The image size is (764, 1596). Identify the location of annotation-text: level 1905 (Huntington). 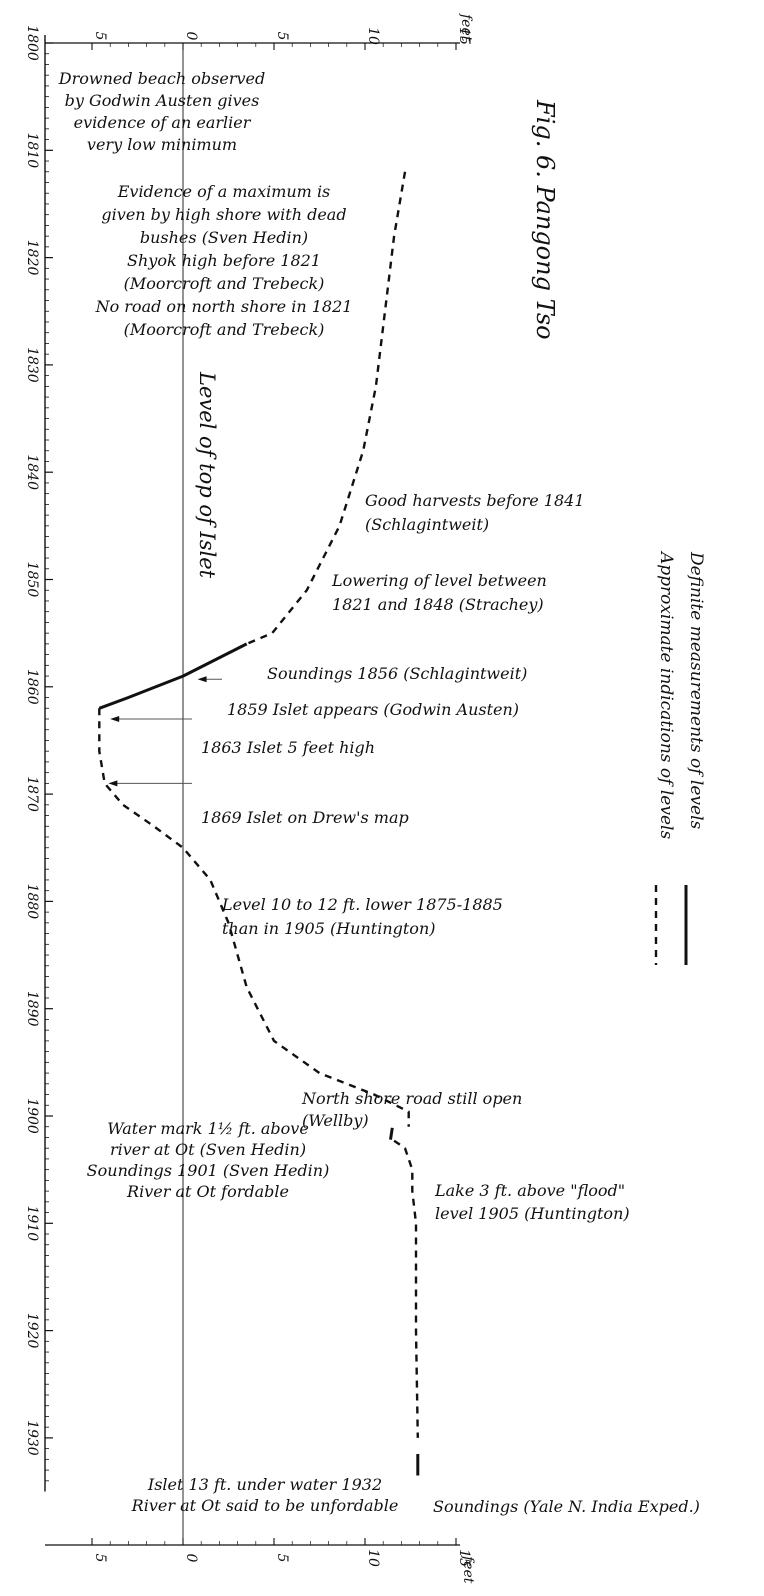
(532, 1213).